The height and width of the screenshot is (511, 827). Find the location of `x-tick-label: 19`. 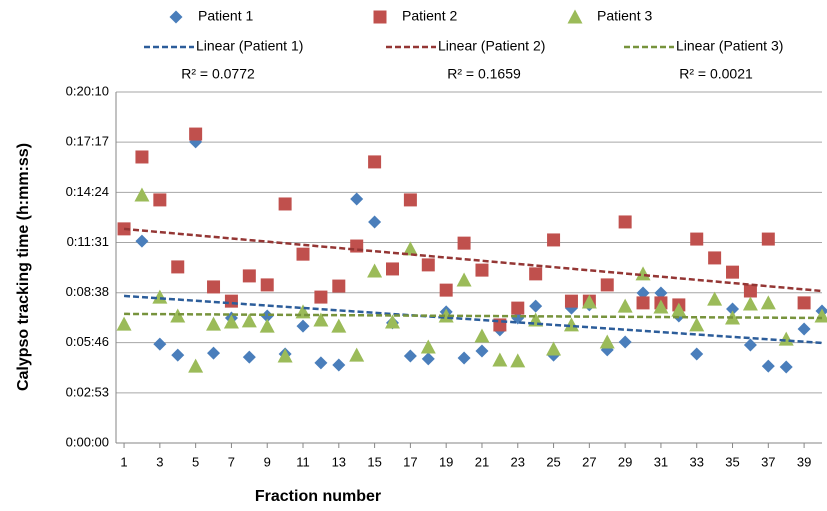

x-tick-label: 19 is located at coordinates (446, 461).